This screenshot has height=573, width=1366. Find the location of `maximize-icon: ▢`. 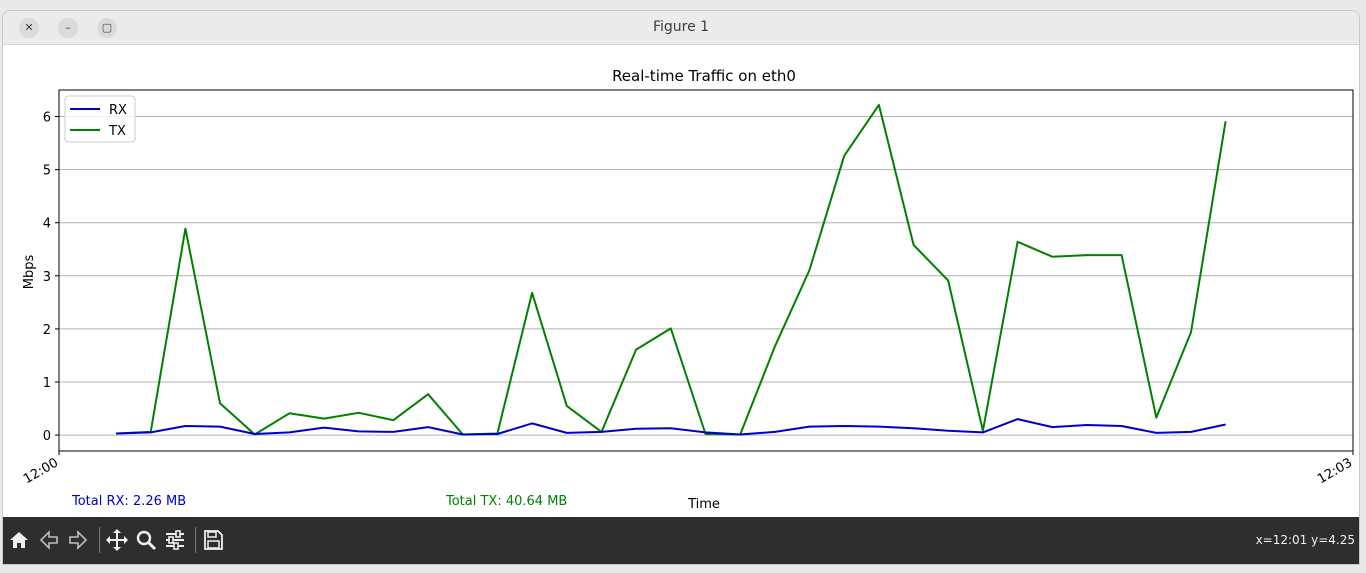

maximize-icon: ▢ is located at coordinates (107, 27).